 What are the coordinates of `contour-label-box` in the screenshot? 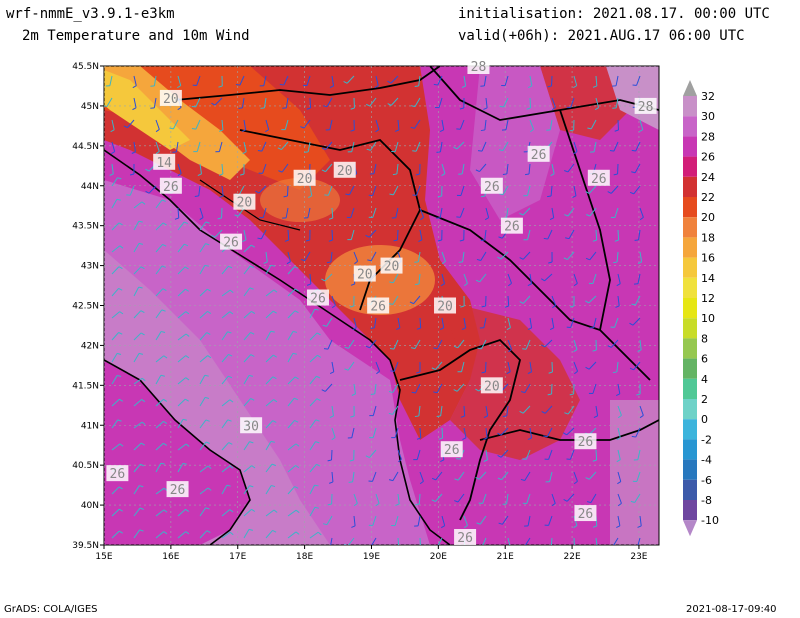 It's located at (391, 265).